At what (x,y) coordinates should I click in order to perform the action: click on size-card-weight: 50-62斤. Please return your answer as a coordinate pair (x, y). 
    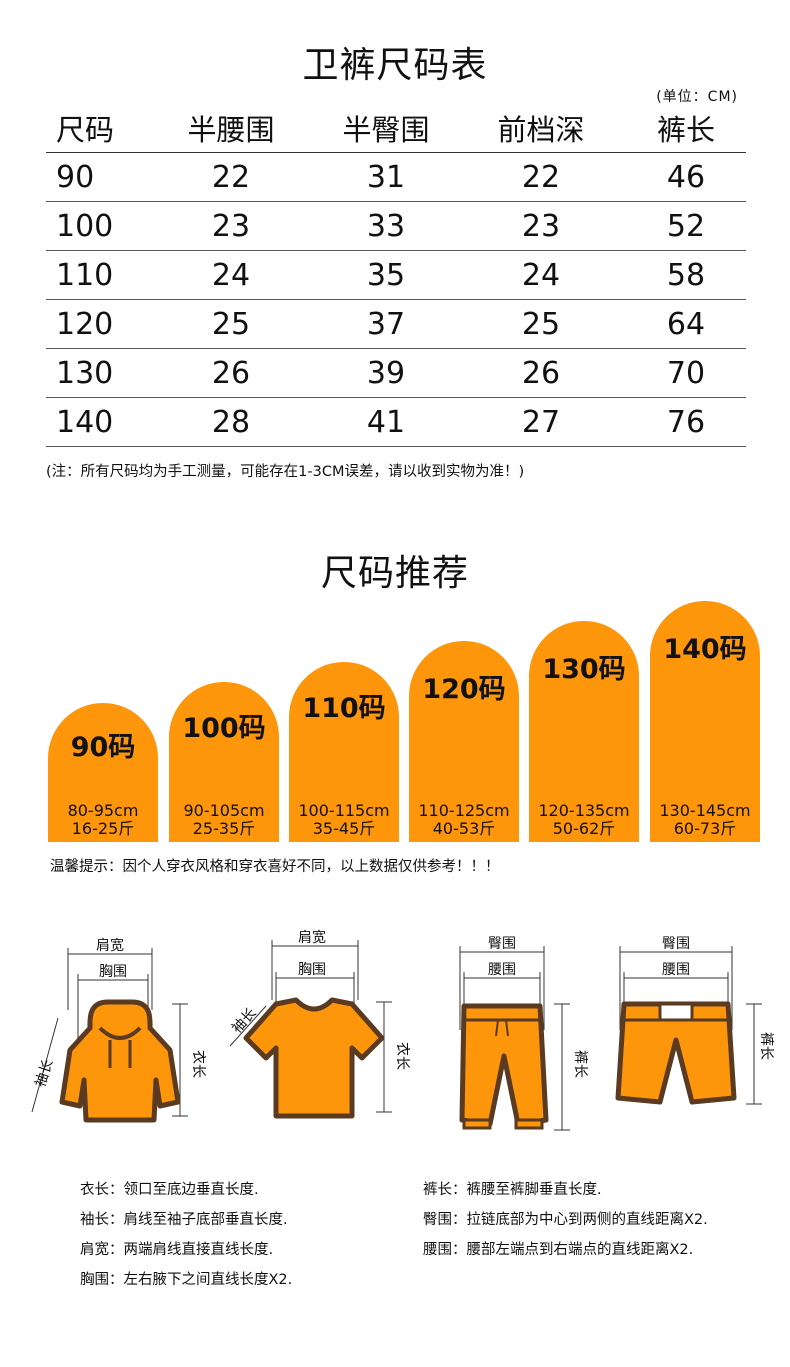
    Looking at the image, I should click on (584, 828).